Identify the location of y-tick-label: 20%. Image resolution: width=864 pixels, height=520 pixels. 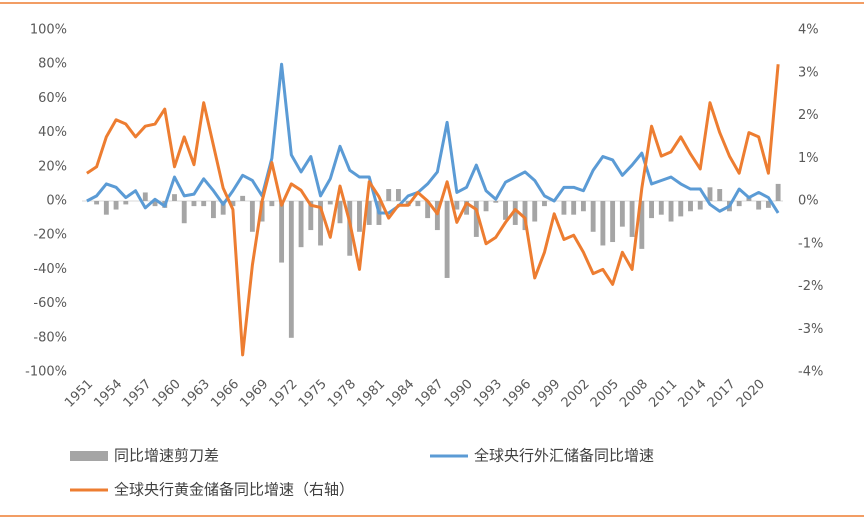
(52, 166).